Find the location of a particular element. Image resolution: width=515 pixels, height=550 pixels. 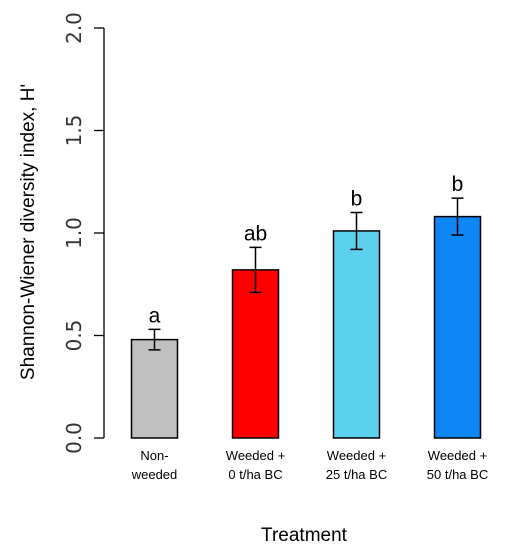

significance-label: a is located at coordinates (155, 315).